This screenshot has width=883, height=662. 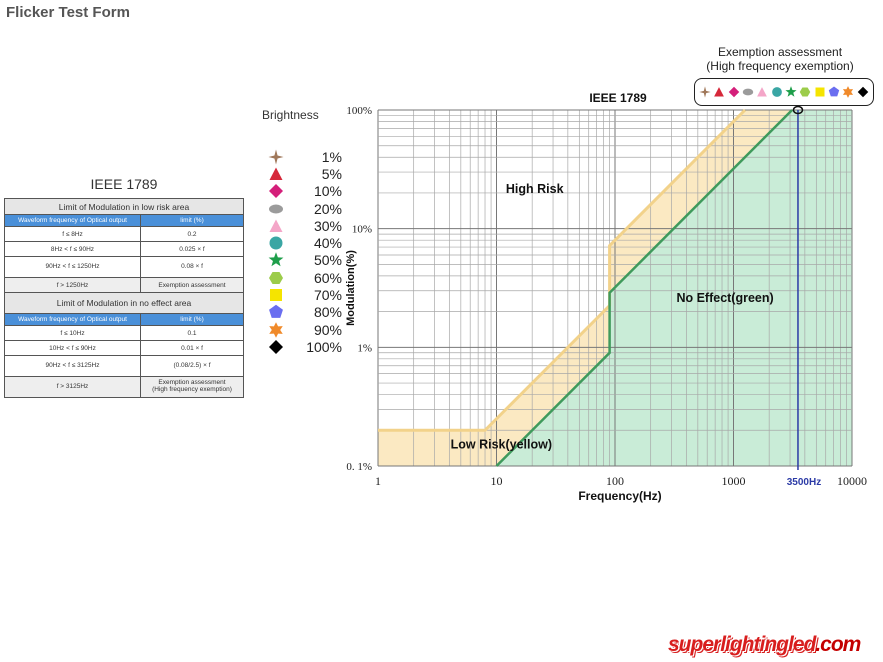 What do you see at coordinates (192, 333) in the screenshot?
I see `table-cell: 0.1` at bounding box center [192, 333].